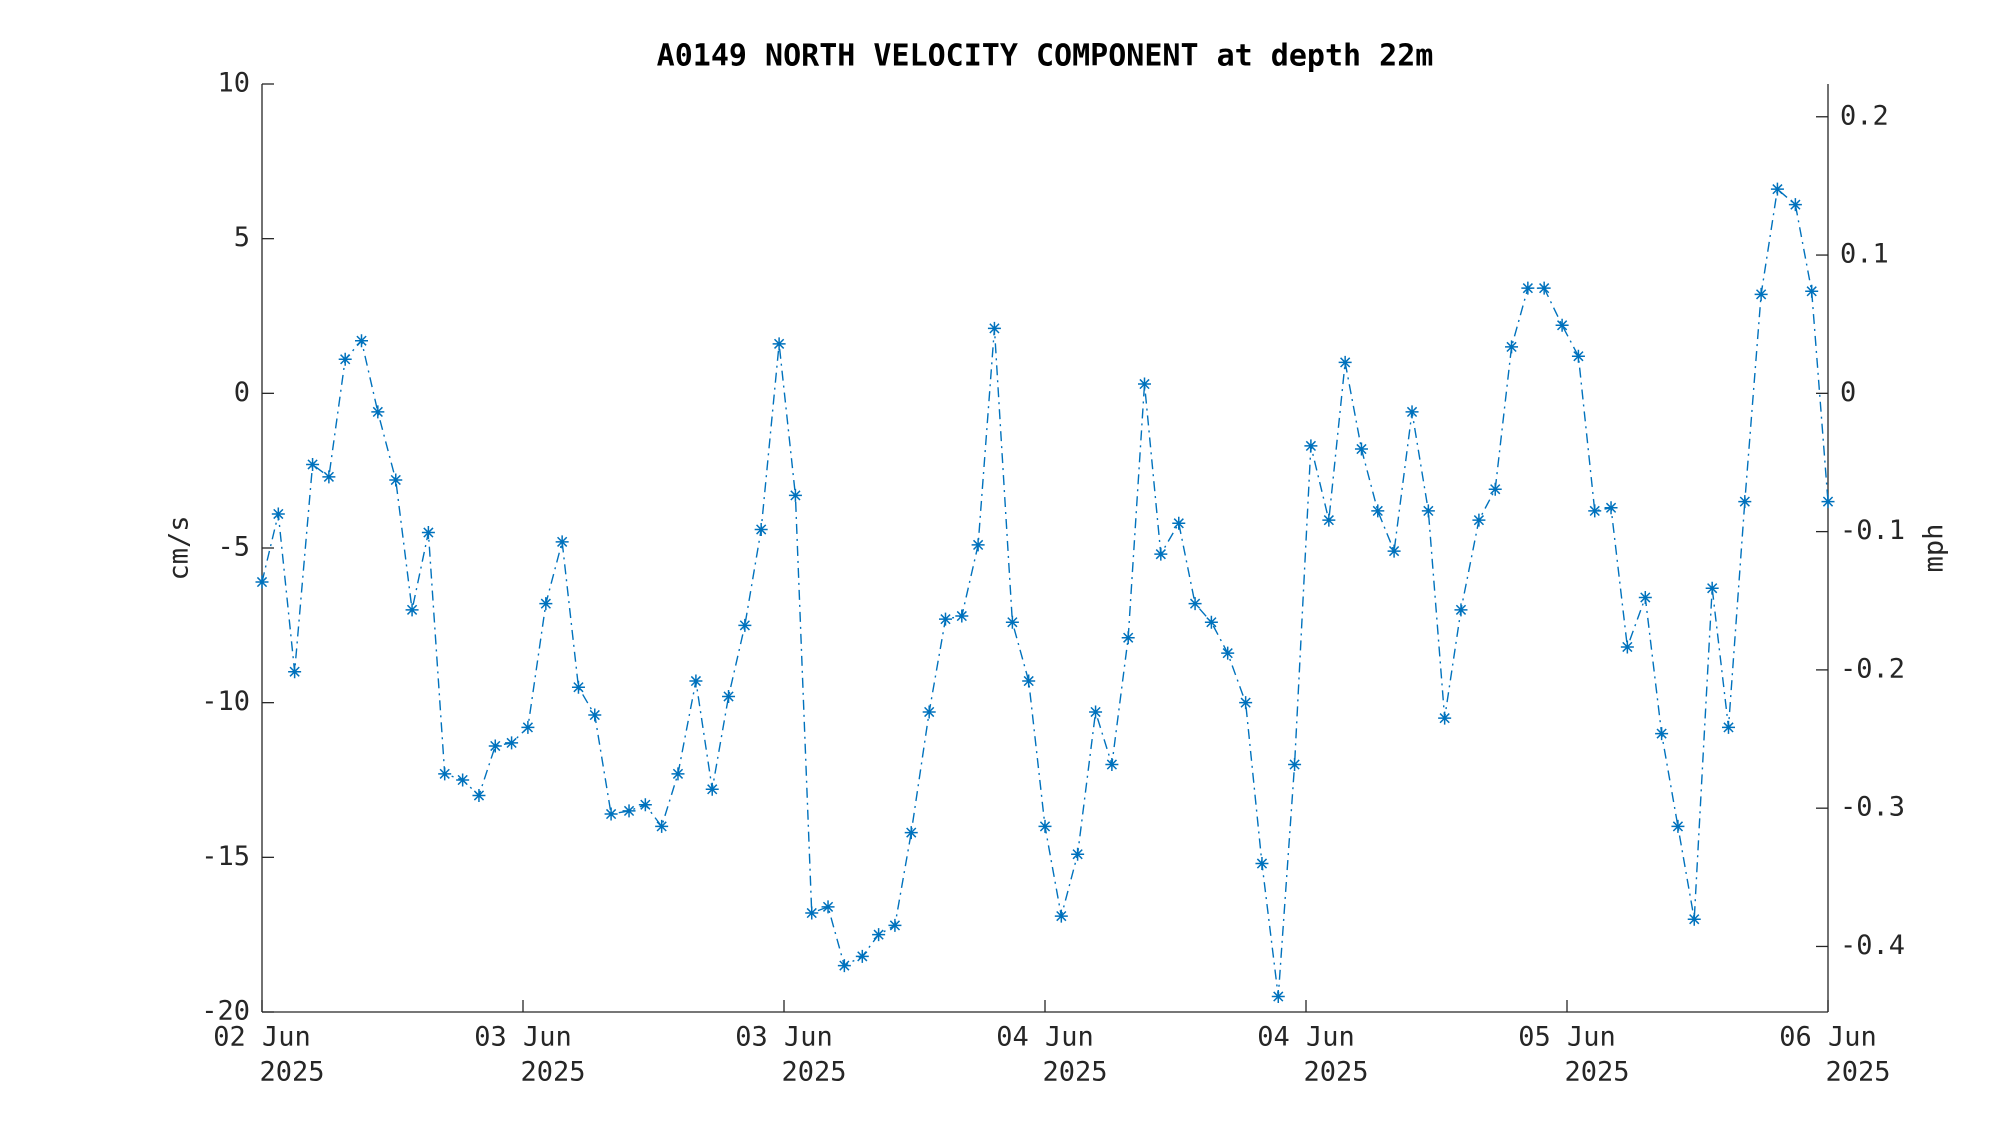 This screenshot has width=2000, height=1125. I want to click on x-tick-label: 04 Jun, so click(1045, 1037).